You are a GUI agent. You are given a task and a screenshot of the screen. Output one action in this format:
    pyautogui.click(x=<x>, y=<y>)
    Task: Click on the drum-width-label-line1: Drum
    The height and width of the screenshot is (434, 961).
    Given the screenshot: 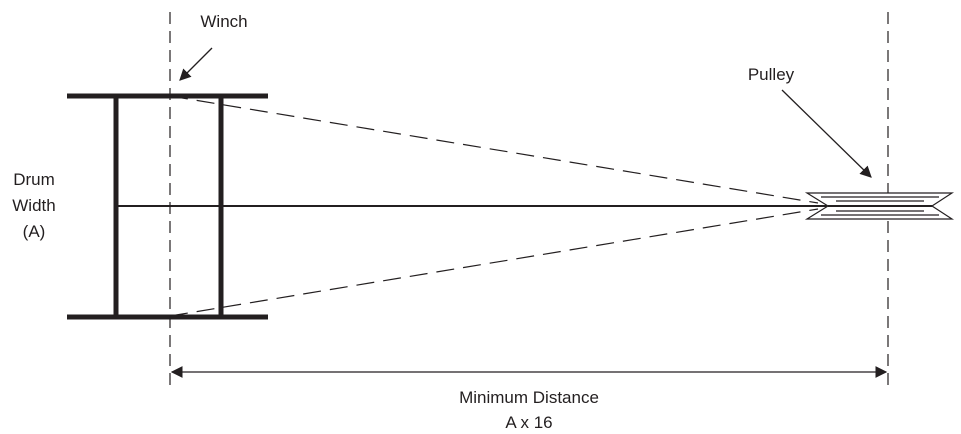 What is the action you would take?
    pyautogui.click(x=34, y=179)
    